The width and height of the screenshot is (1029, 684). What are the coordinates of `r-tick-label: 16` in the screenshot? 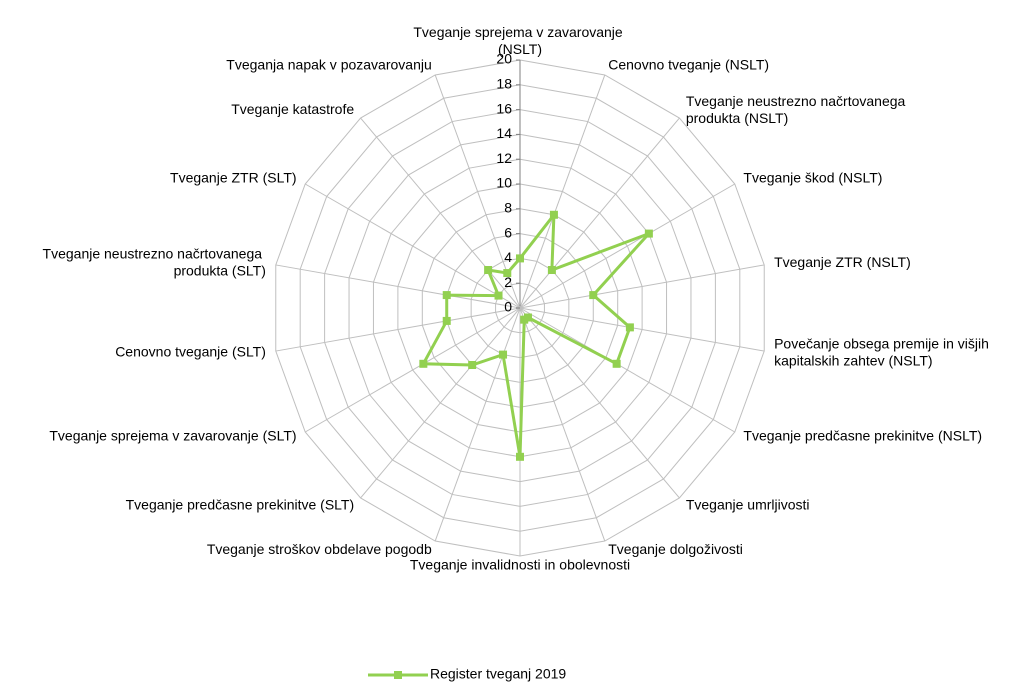 It's located at (504, 108).